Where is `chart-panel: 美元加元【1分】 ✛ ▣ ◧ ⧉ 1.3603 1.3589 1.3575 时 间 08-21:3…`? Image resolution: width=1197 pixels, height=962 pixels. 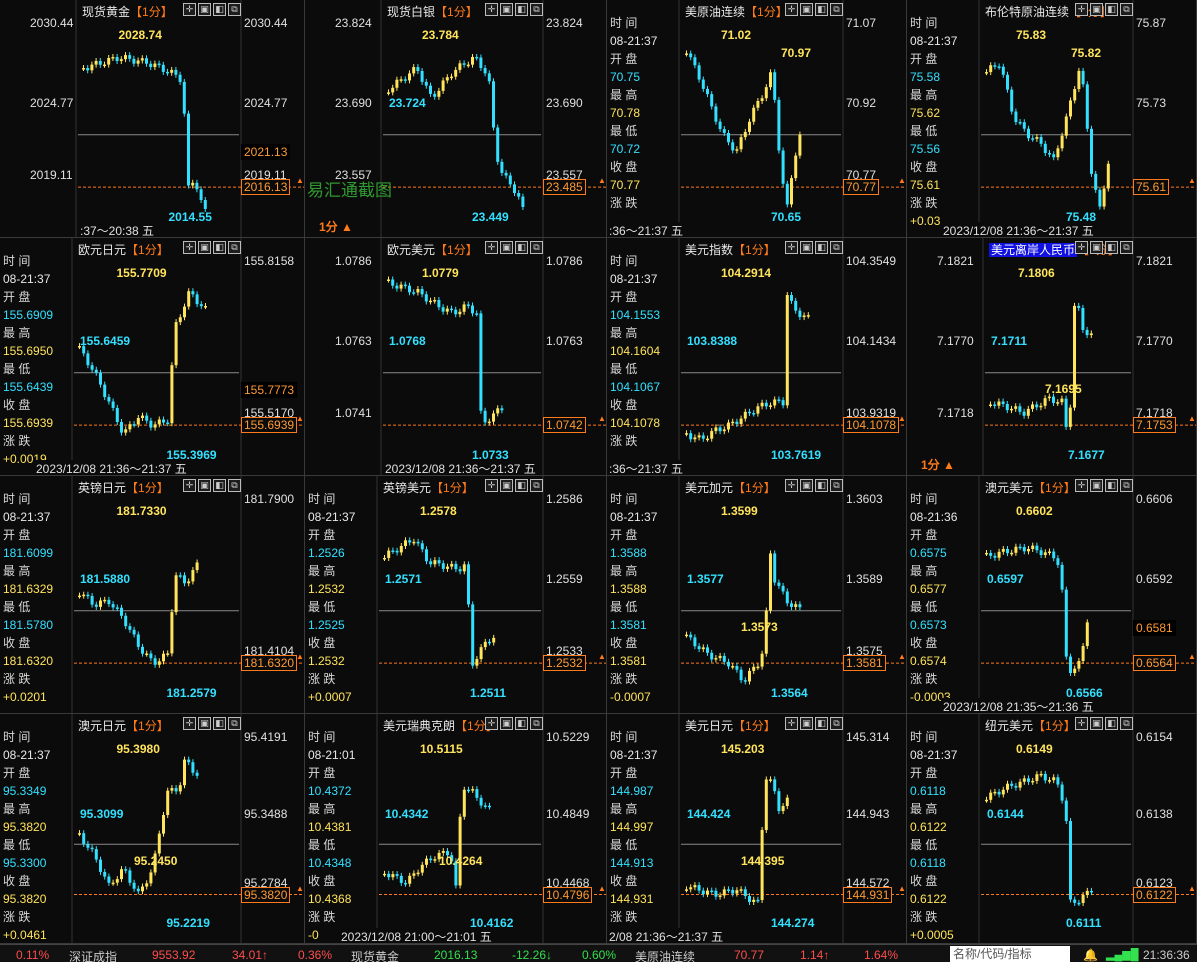
chart-panel: 美元加元【1分】 ✛ ▣ ◧ ⧉ 1.3603 1.3589 1.3575 时 间 08-21:3… is located at coordinates (757, 595).